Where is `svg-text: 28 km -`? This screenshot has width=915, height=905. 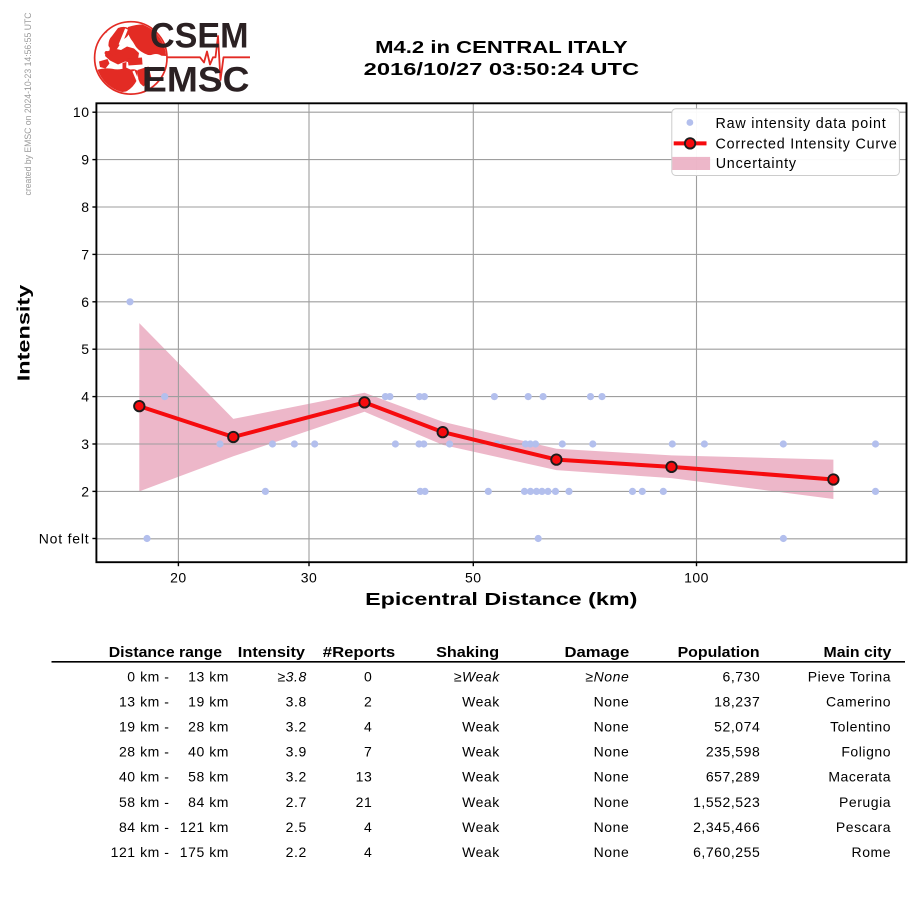 svg-text: 28 km - is located at coordinates (144, 752).